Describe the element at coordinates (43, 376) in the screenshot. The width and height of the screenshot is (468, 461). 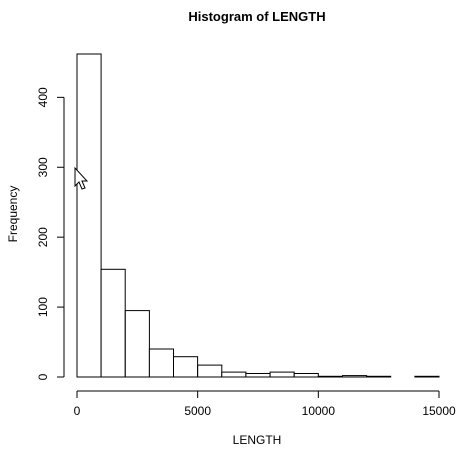
I see `y-tick-label: 0` at that location.